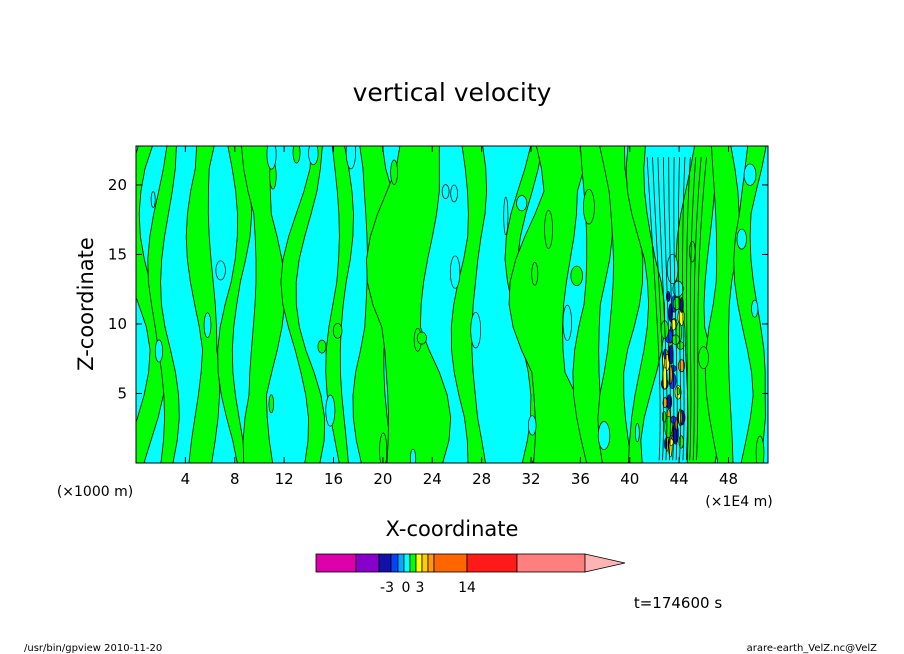 The width and height of the screenshot is (904, 654). Describe the element at coordinates (679, 479) in the screenshot. I see `x-tick-label: 44` at that location.